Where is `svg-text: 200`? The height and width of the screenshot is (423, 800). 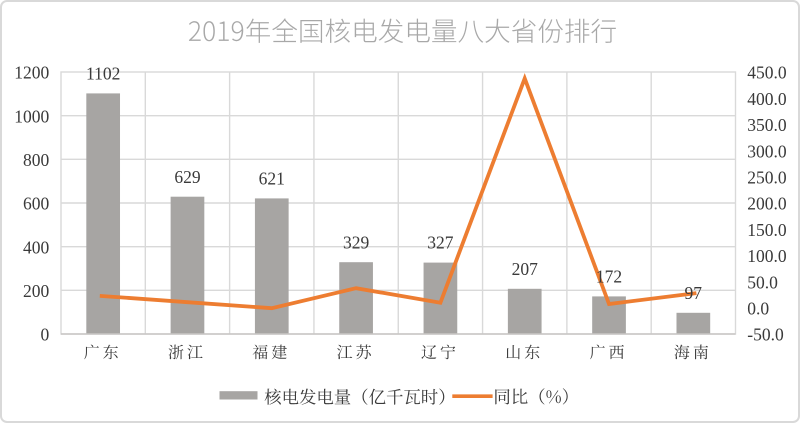 svg-text: 200 is located at coordinates (36, 291).